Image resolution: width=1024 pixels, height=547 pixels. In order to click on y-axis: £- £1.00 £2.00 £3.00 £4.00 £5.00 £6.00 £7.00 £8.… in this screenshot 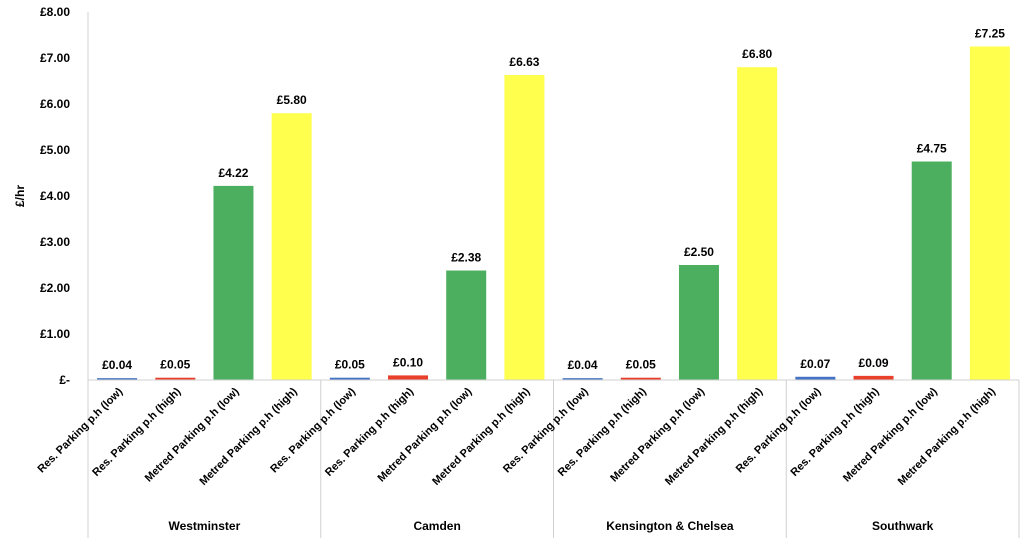, I will do `click(64, 196)`.